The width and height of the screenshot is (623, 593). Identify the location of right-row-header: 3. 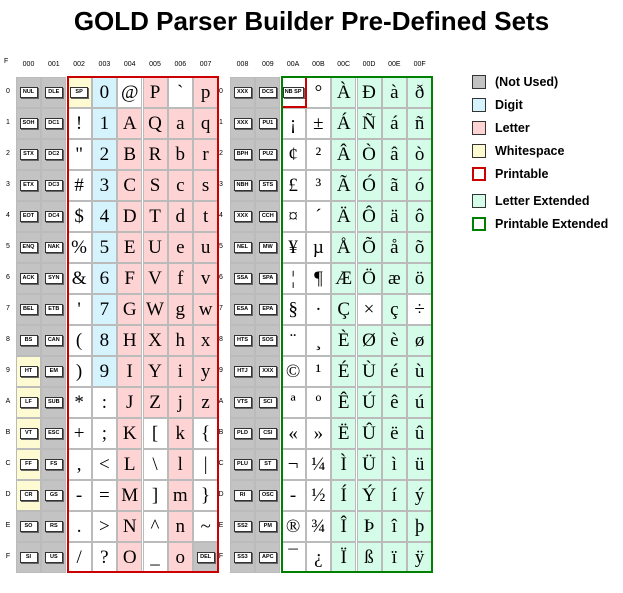
(221, 184).